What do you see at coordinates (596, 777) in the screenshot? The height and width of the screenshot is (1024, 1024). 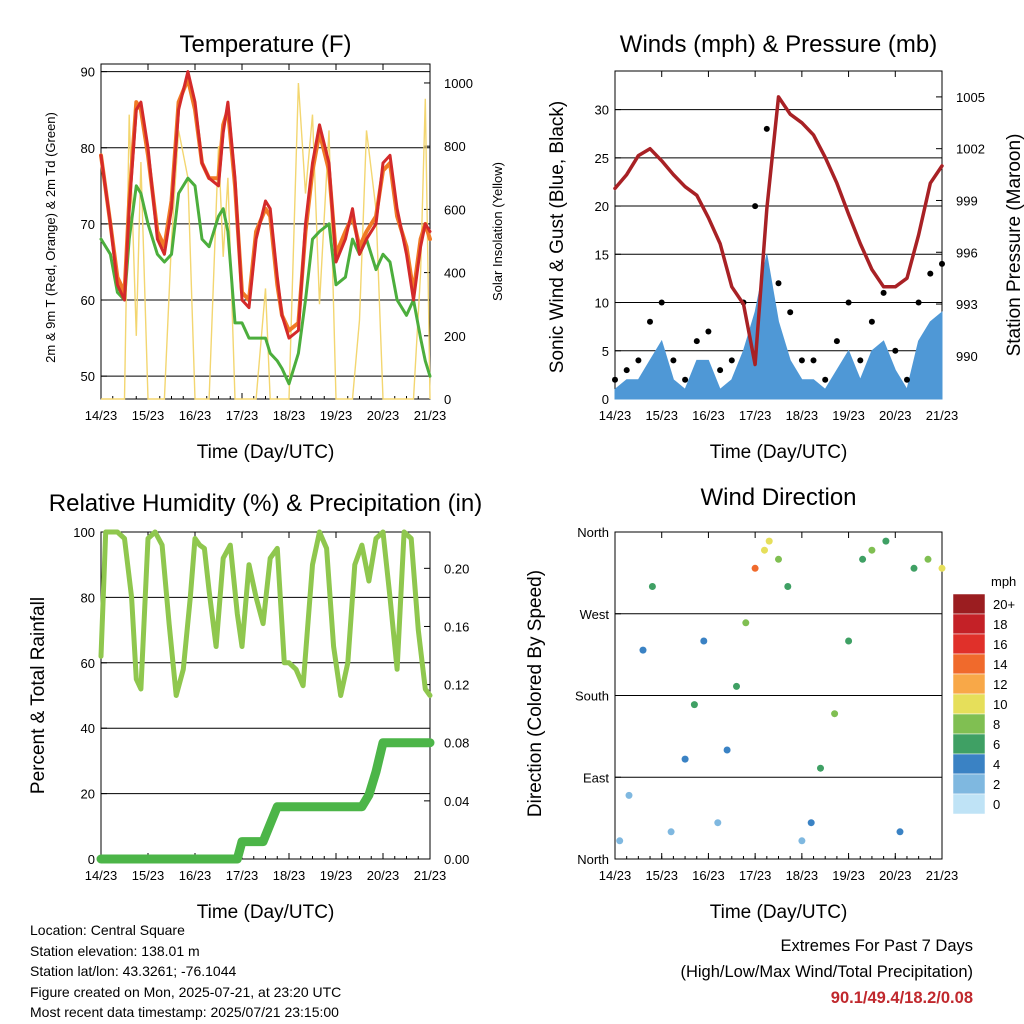 I see `direction-ytick-label: East` at bounding box center [596, 777].